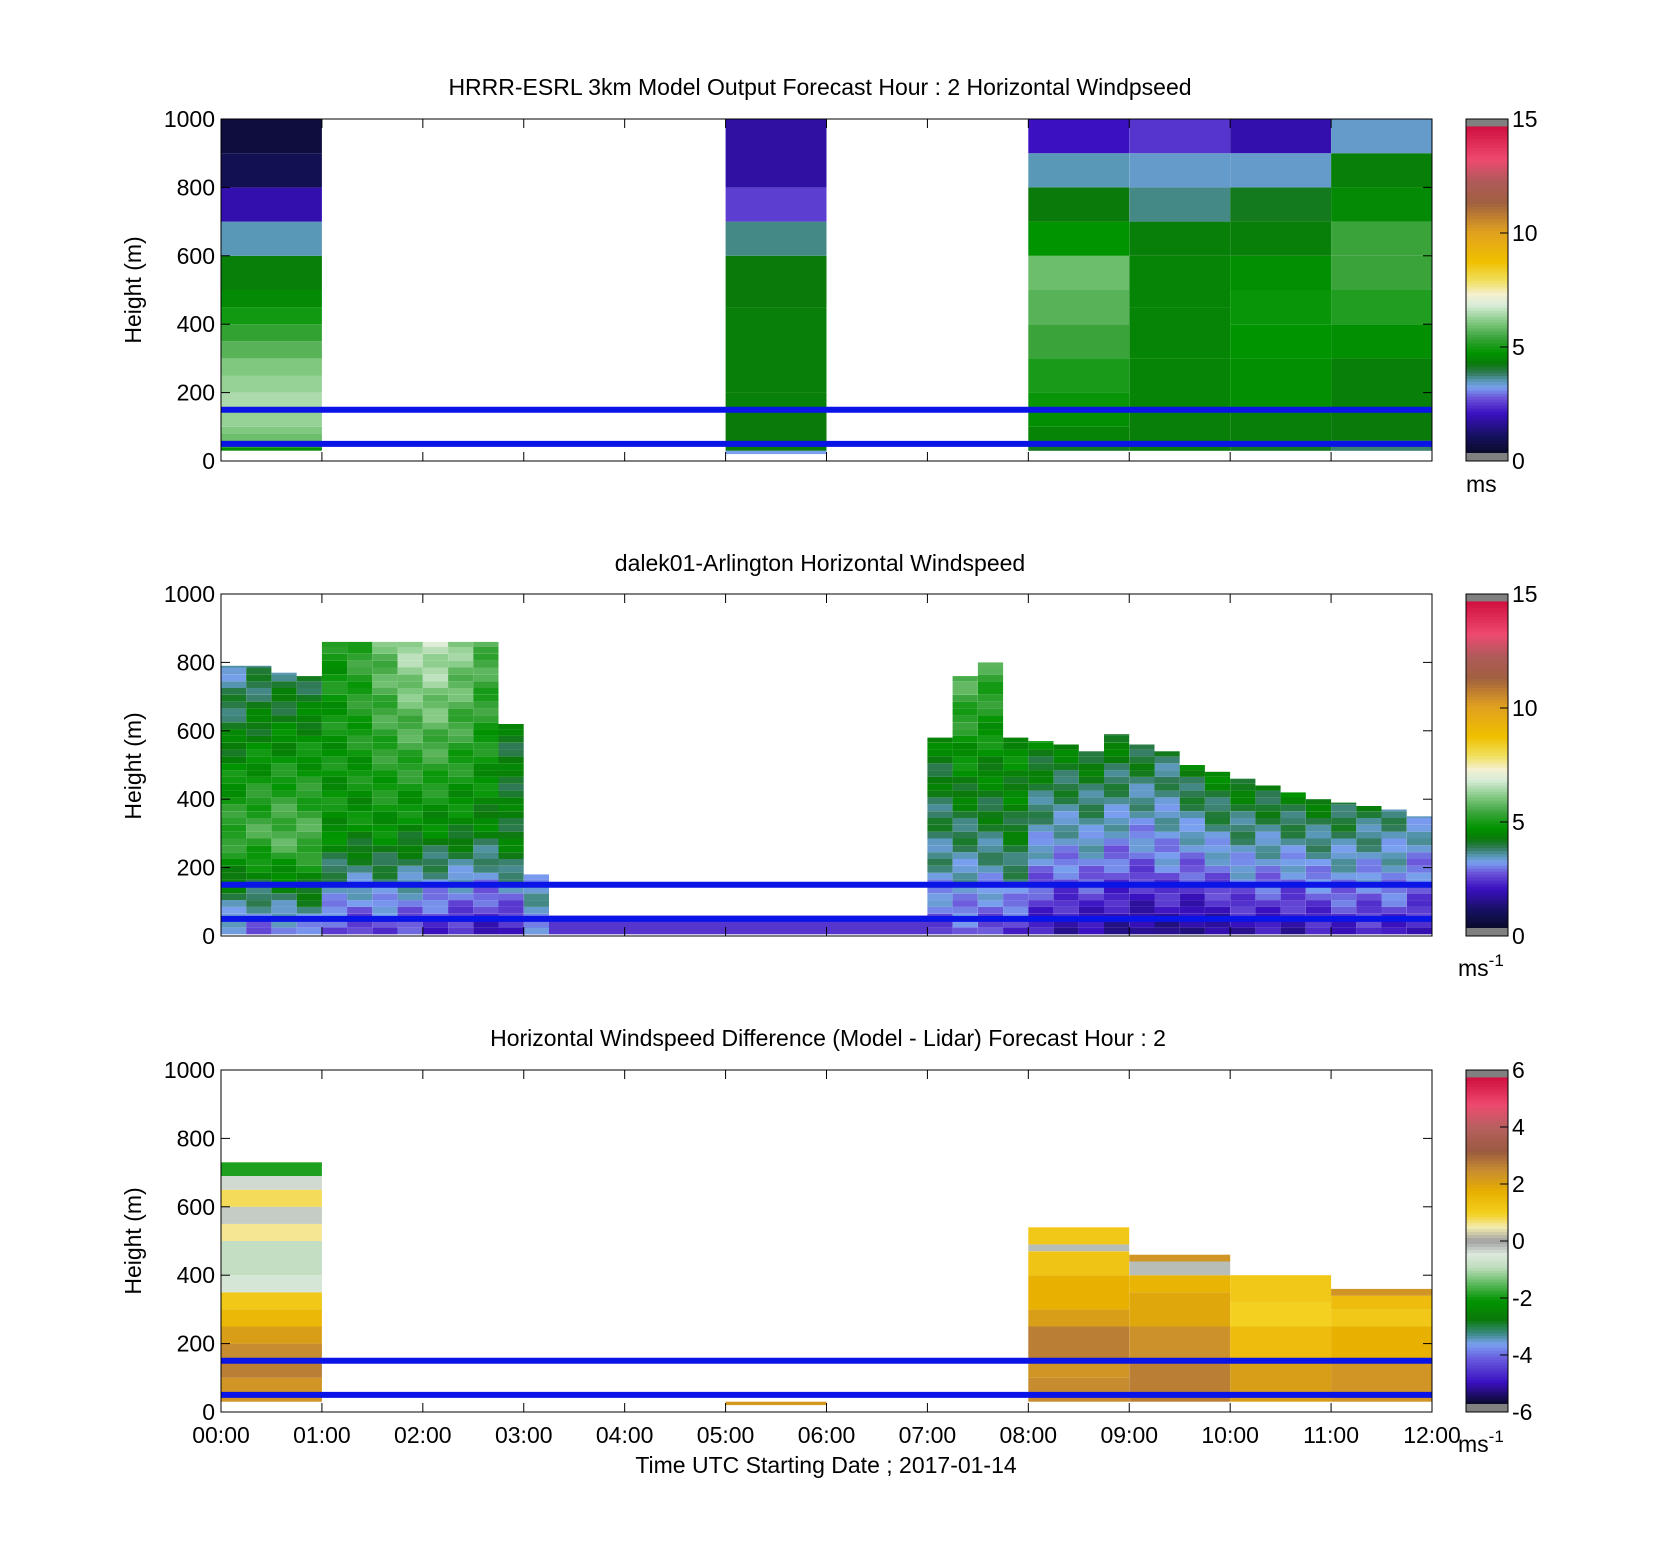  What do you see at coordinates (196, 1344) in the screenshot?
I see `y-tick-label: 200` at bounding box center [196, 1344].